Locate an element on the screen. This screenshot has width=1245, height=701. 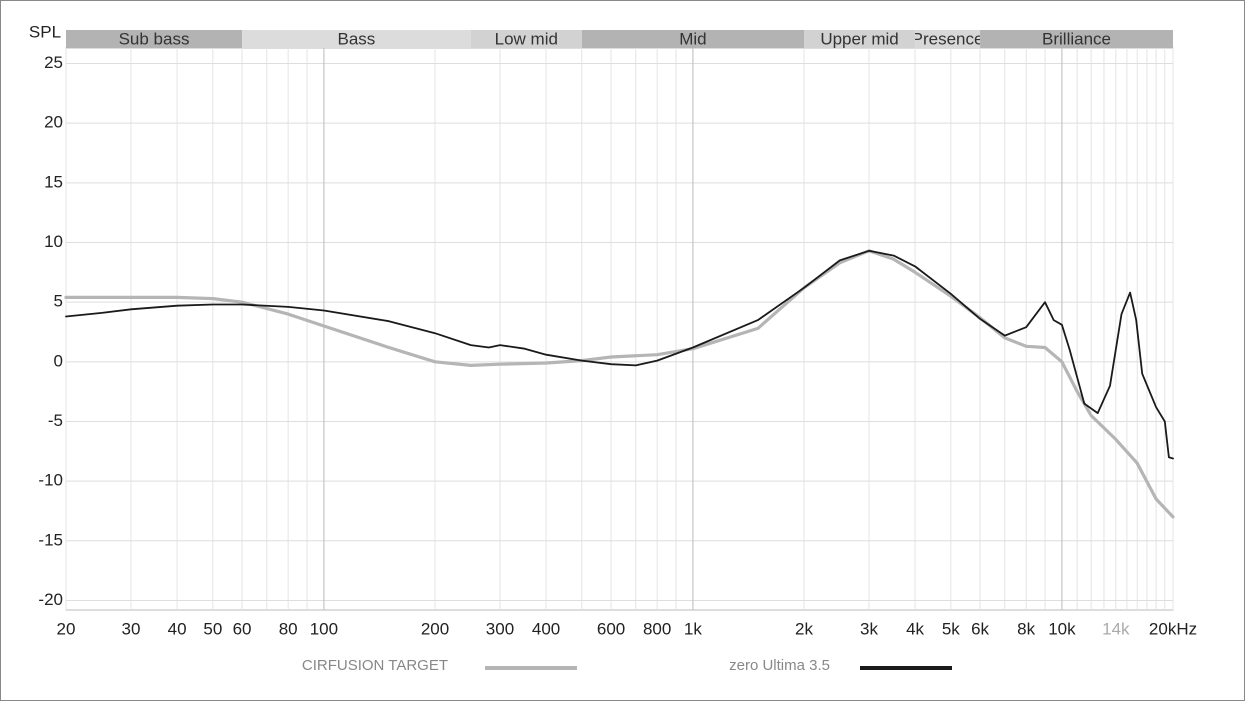
x-tick-label: 14k is located at coordinates (1116, 628).